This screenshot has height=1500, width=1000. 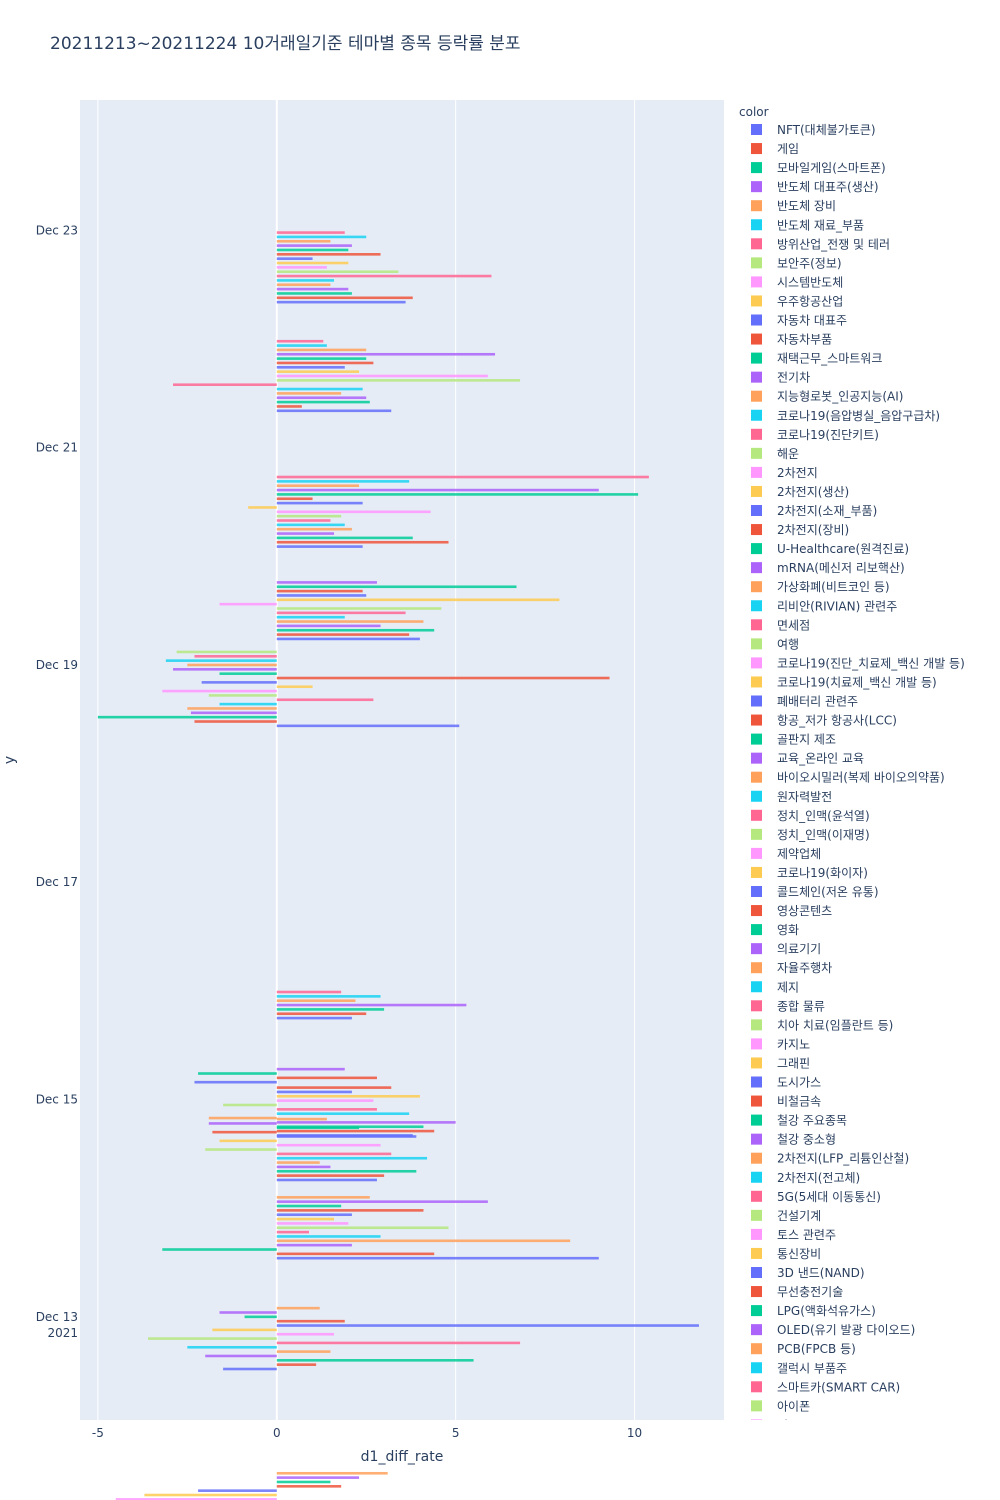 I want to click on x-axis-ticks: -5 0 5 10, so click(x=367, y=1433).